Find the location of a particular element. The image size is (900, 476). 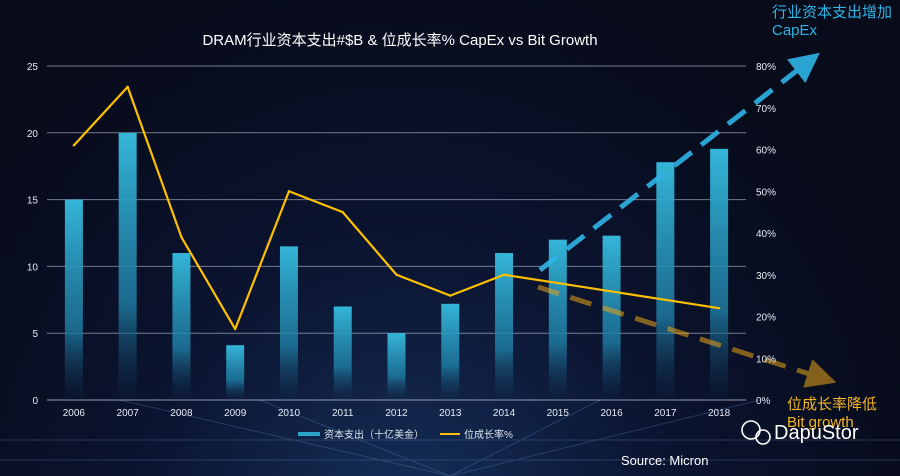

bit-growth-point-2016 is located at coordinates (611, 291).